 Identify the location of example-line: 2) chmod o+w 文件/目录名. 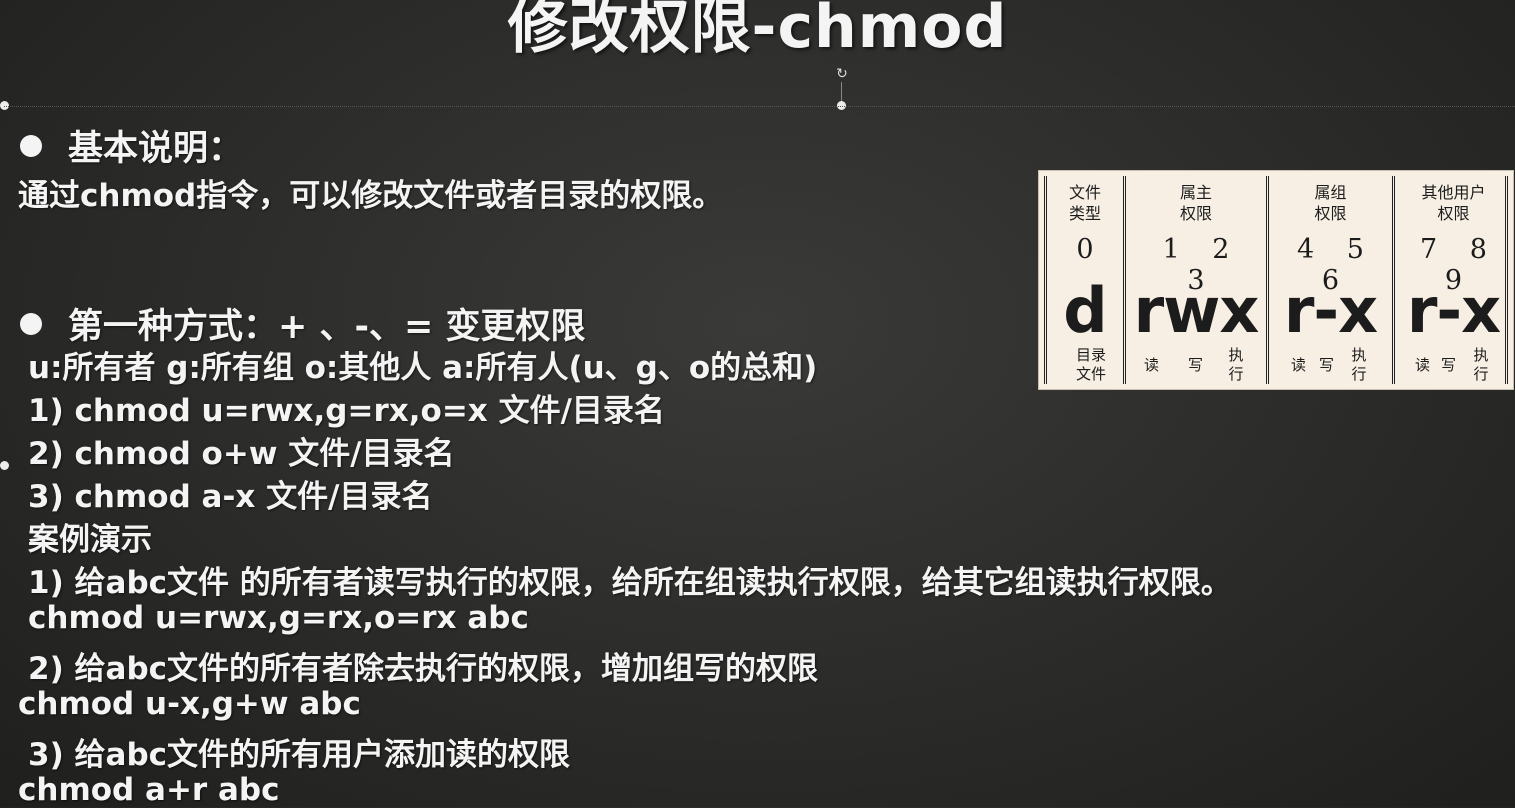
(241, 454).